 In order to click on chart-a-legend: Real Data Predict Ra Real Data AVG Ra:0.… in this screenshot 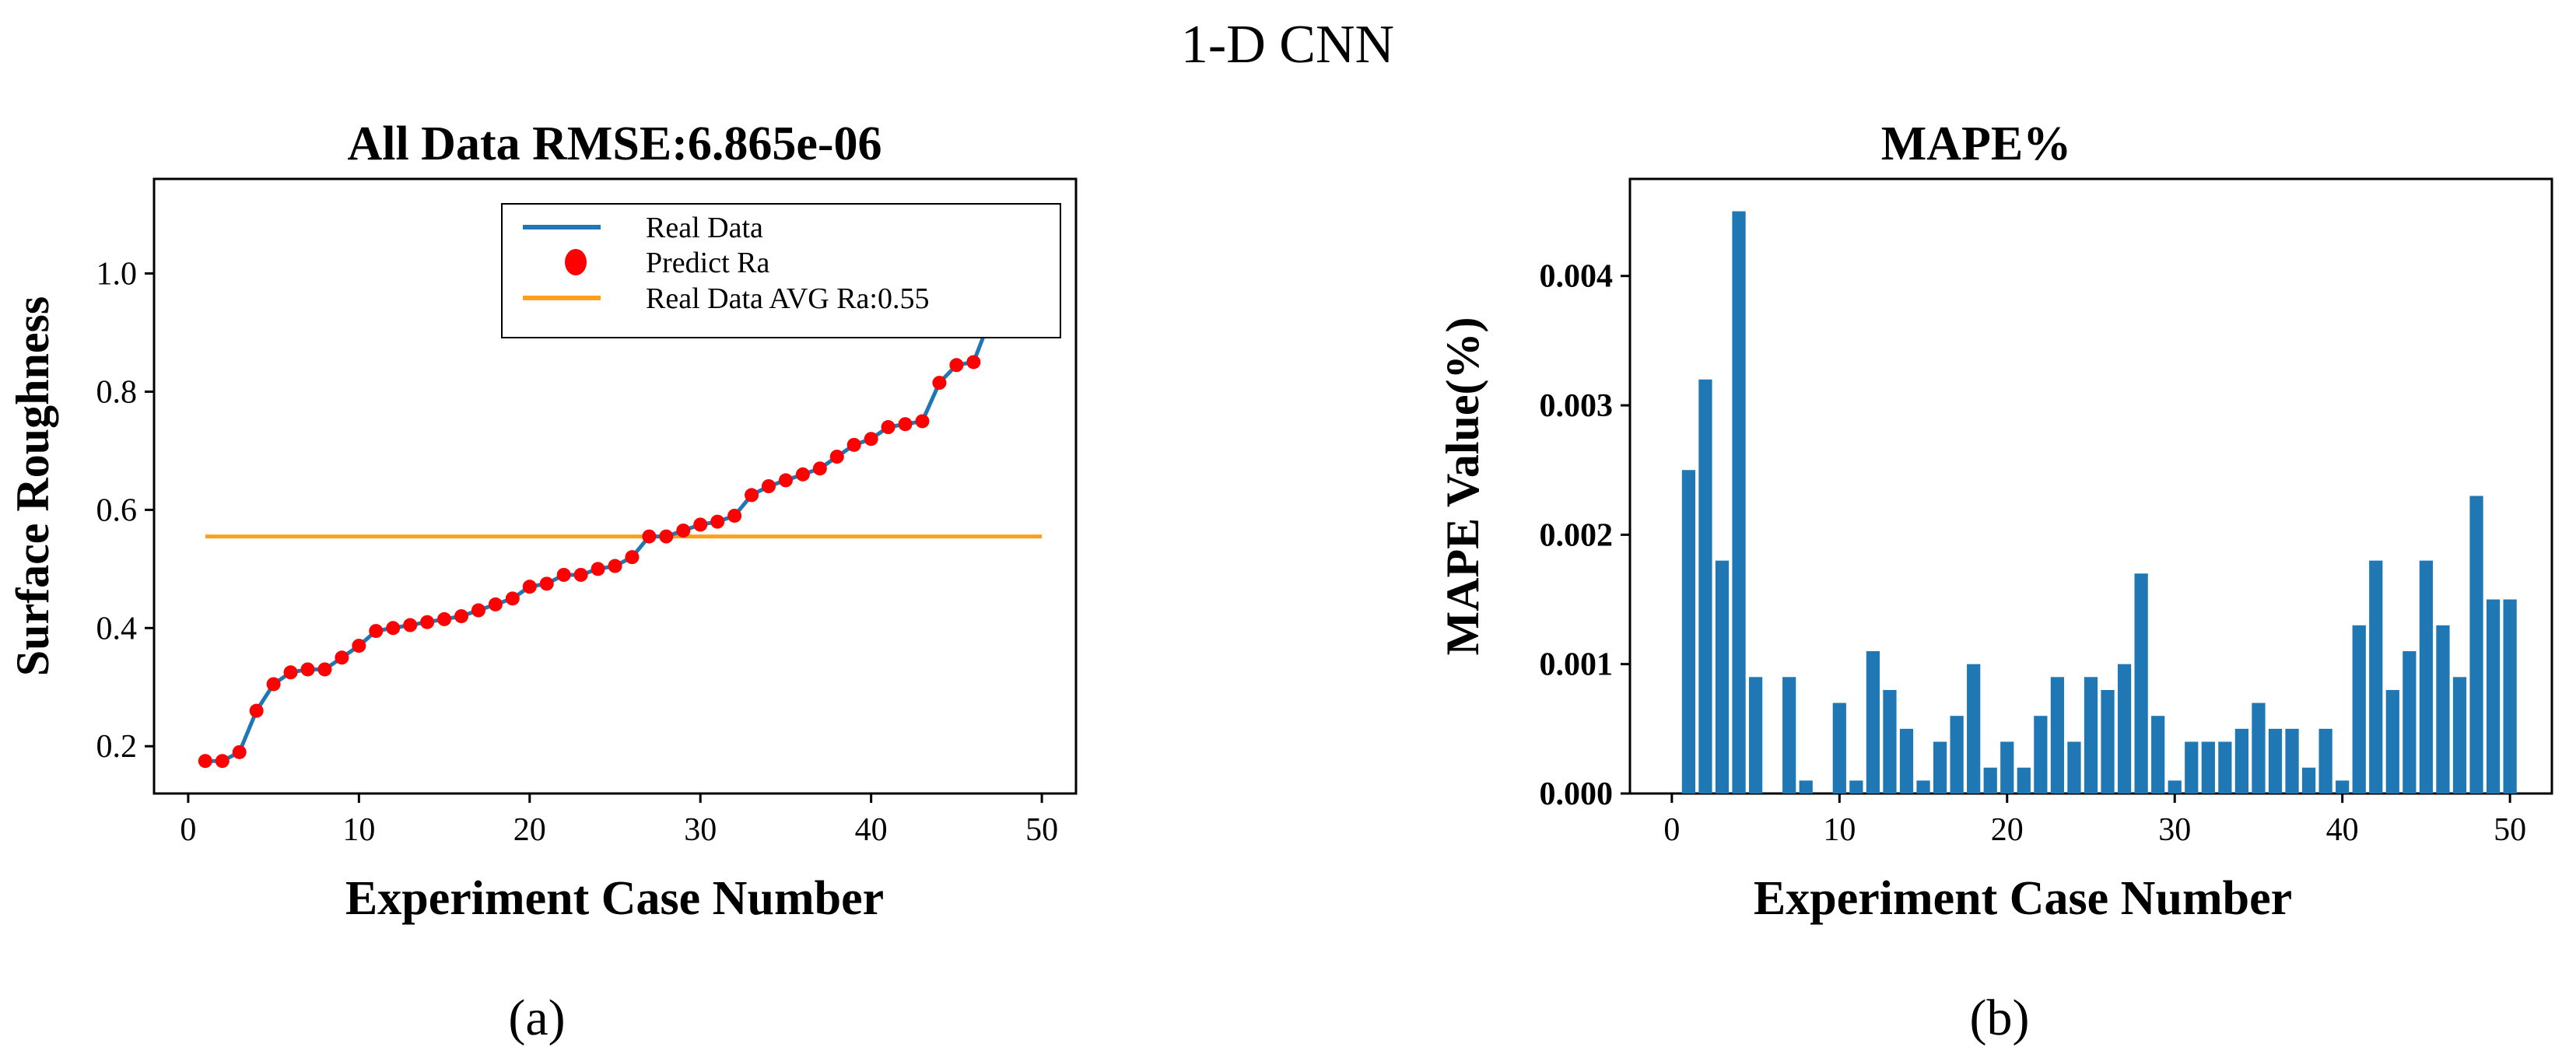, I will do `click(781, 270)`.